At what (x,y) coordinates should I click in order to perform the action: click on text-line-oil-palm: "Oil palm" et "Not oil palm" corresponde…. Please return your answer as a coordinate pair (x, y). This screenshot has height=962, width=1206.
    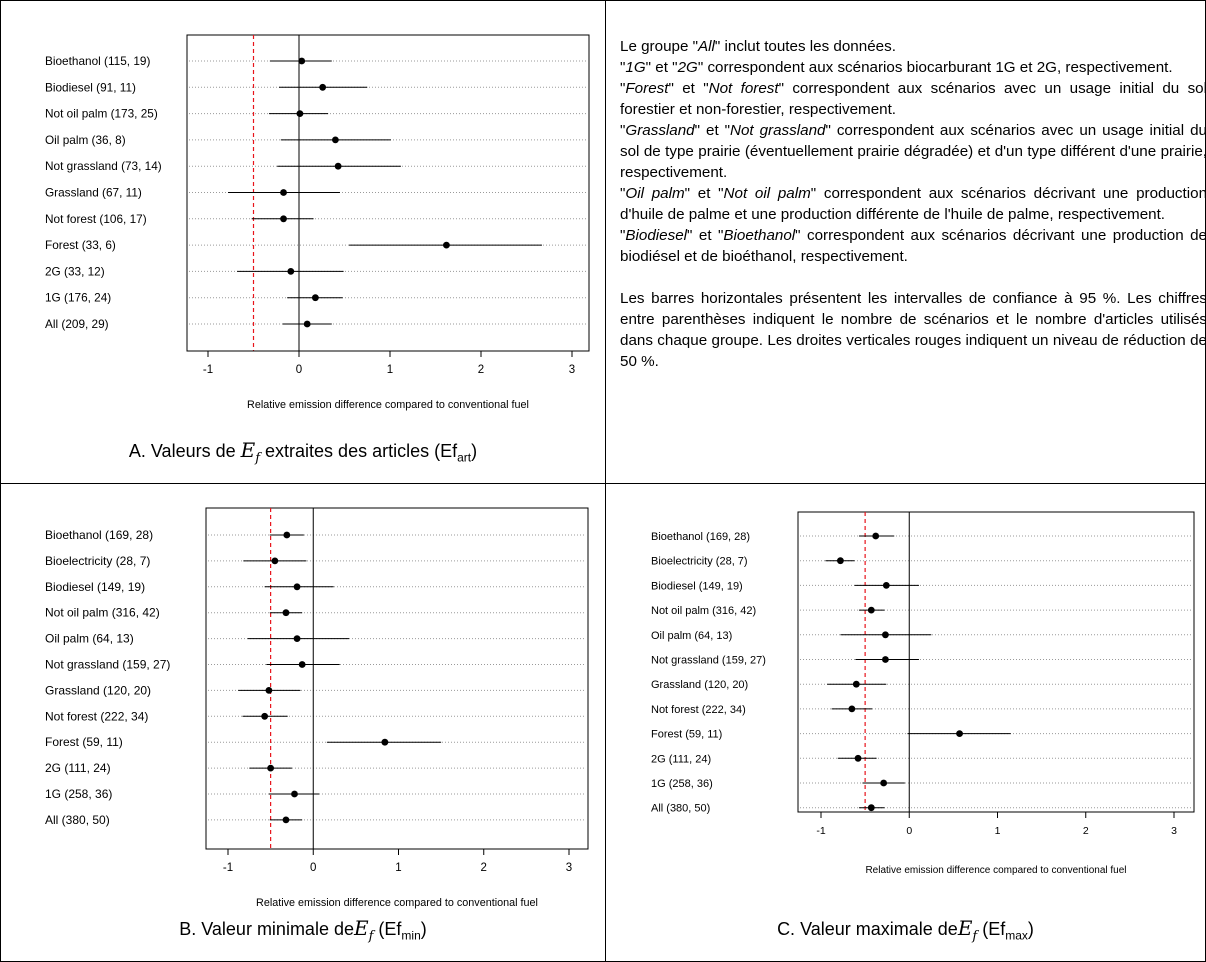
    Looking at the image, I should click on (913, 204).